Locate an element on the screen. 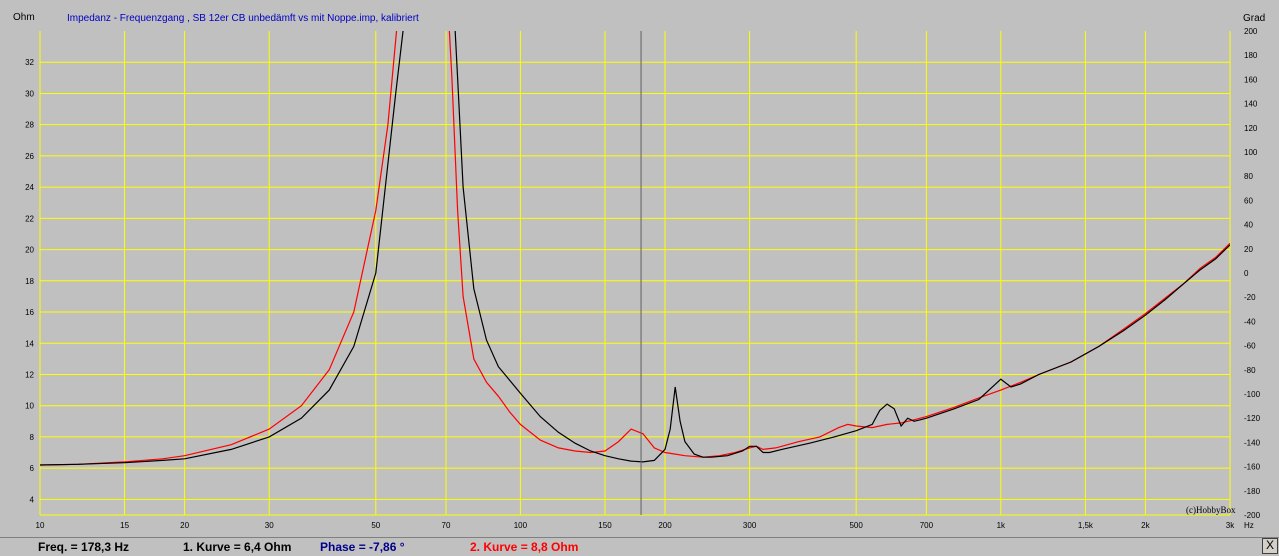  x-axis-unit: Hz is located at coordinates (1249, 525).